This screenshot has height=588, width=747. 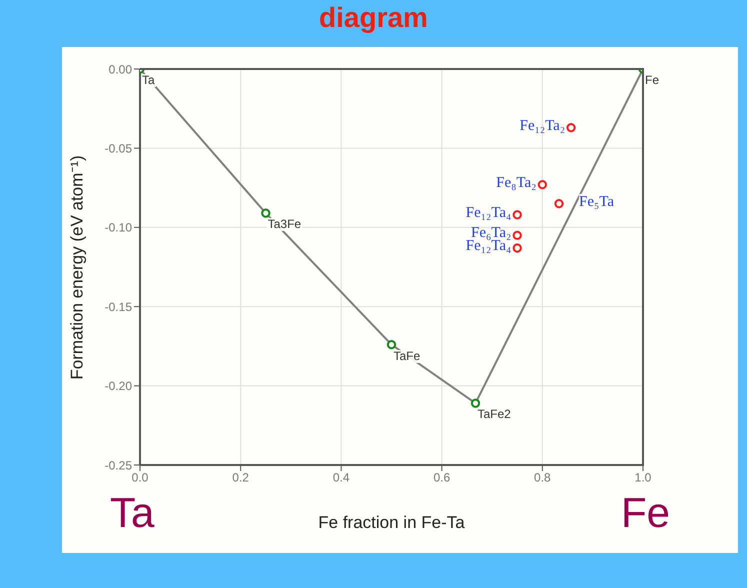 What do you see at coordinates (140, 477) in the screenshot?
I see `x-tick-label: 0.0` at bounding box center [140, 477].